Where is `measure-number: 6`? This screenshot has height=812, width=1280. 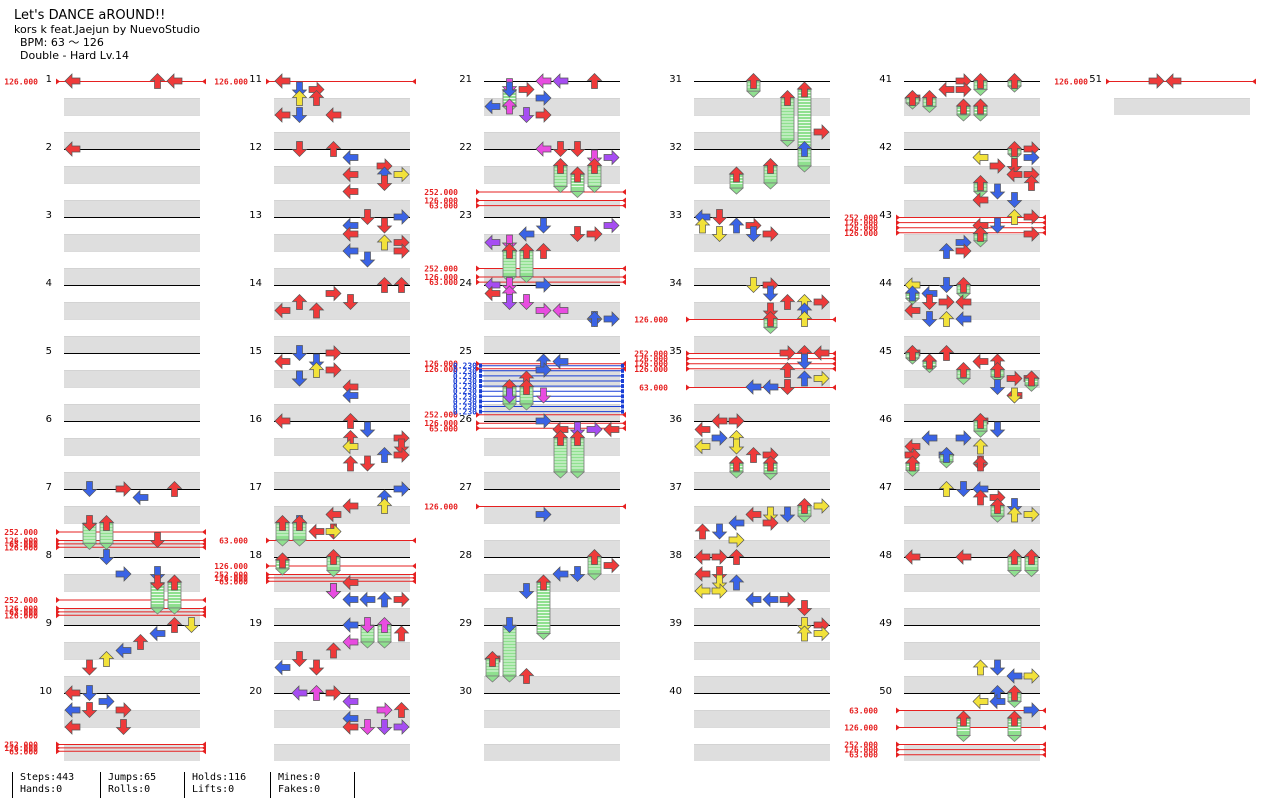
measure-number: 6 is located at coordinates (49, 419).